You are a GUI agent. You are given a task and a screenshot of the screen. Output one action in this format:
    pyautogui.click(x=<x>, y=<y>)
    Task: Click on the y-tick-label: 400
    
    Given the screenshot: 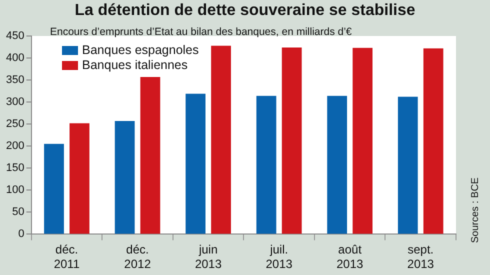 What is the action you would take?
    pyautogui.click(x=15, y=58)
    